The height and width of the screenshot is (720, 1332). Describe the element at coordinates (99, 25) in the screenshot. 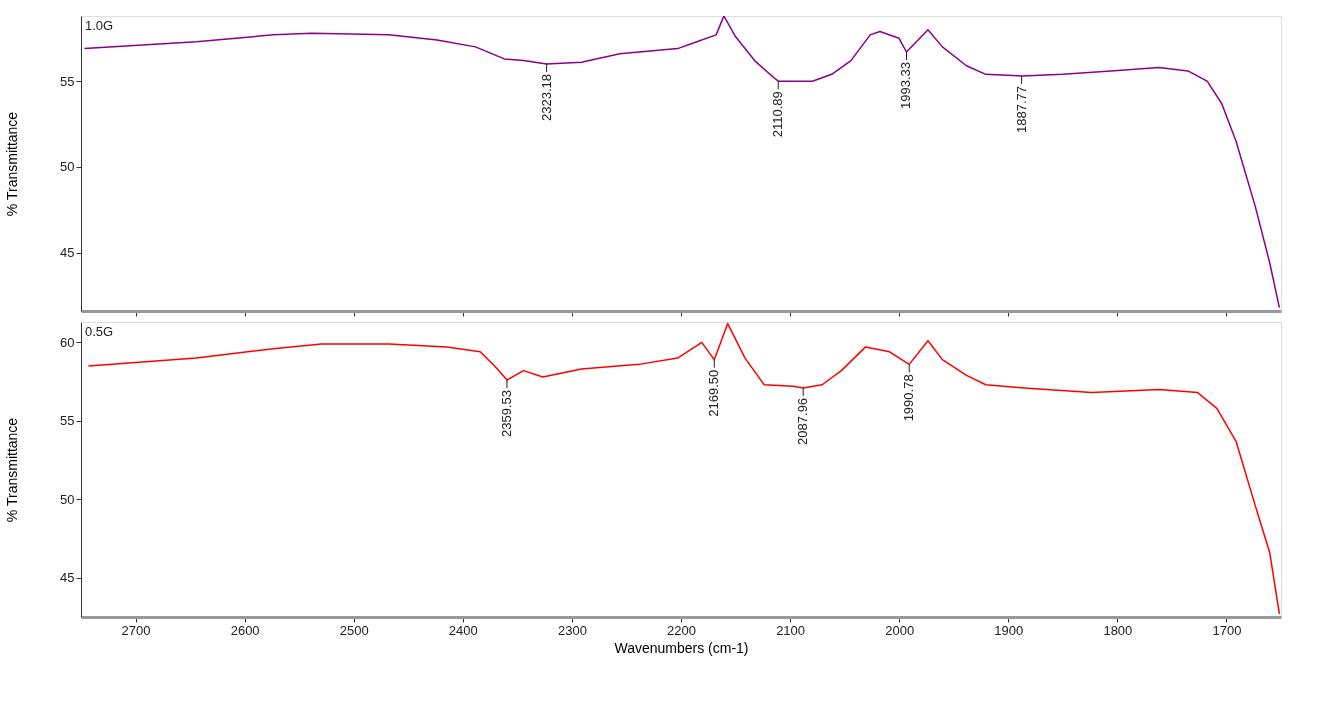

I see `series-label: 1.0G` at that location.